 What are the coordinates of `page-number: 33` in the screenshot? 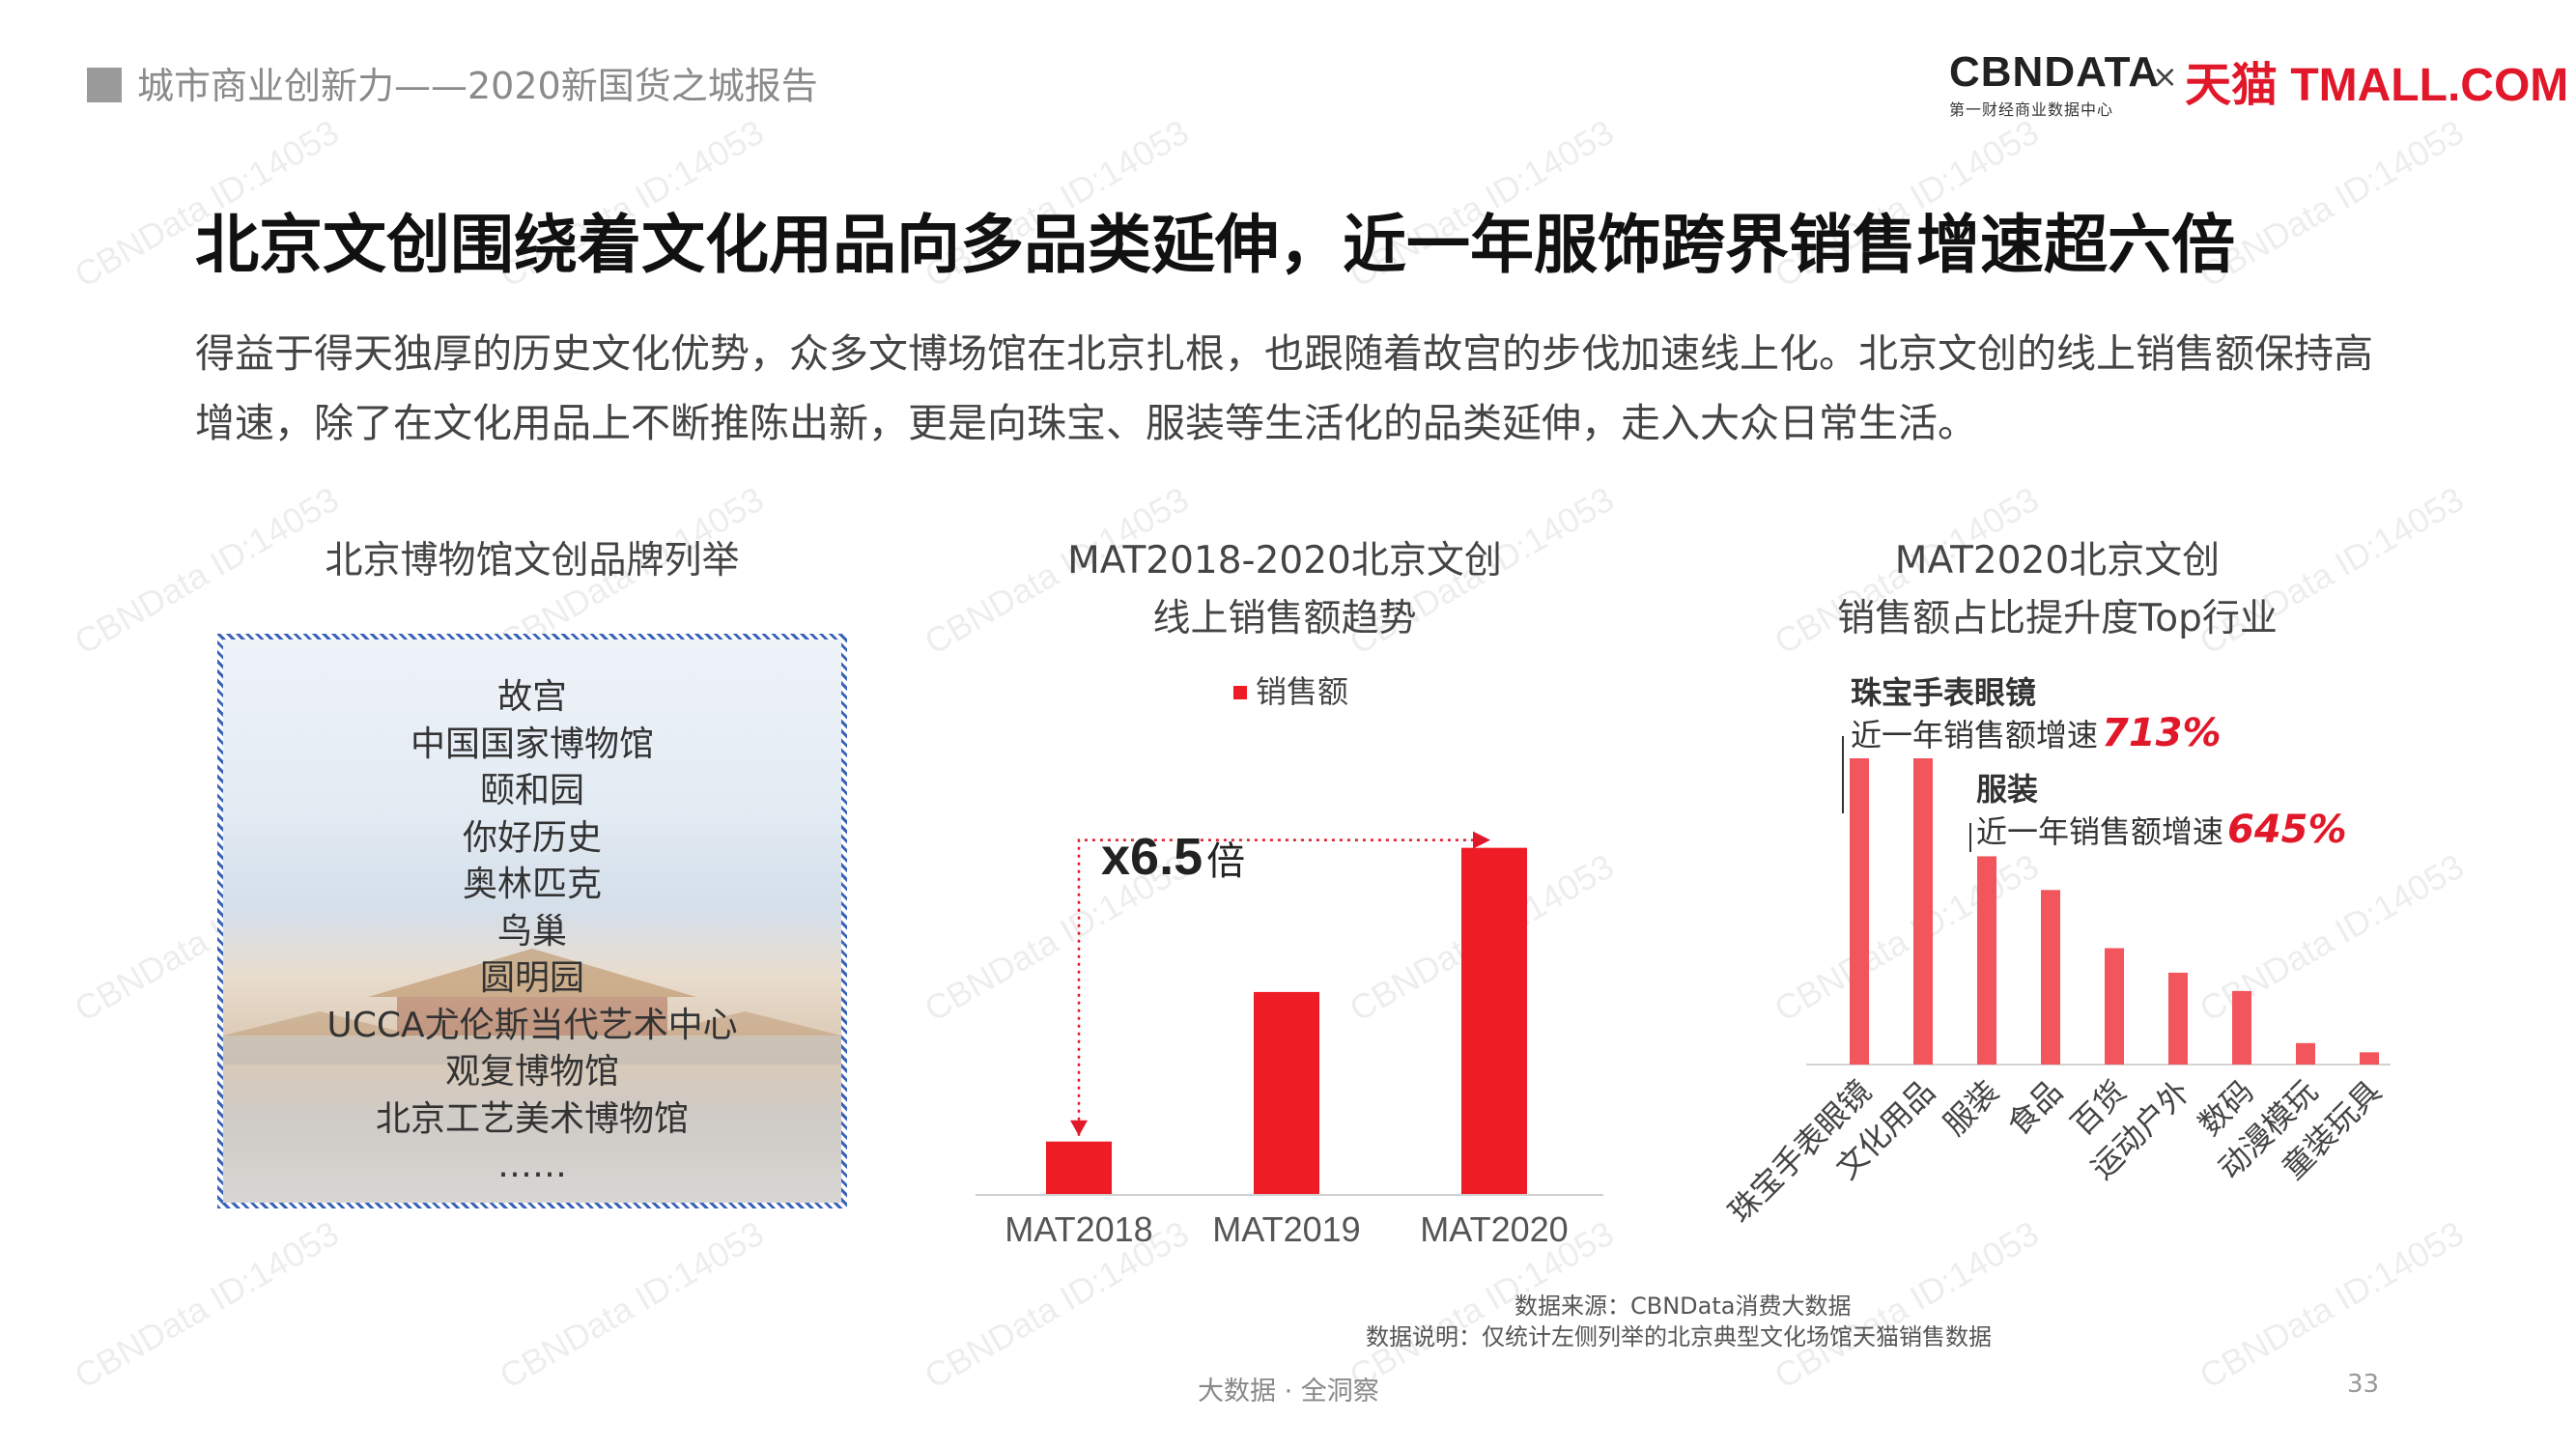 It's located at (2363, 1384).